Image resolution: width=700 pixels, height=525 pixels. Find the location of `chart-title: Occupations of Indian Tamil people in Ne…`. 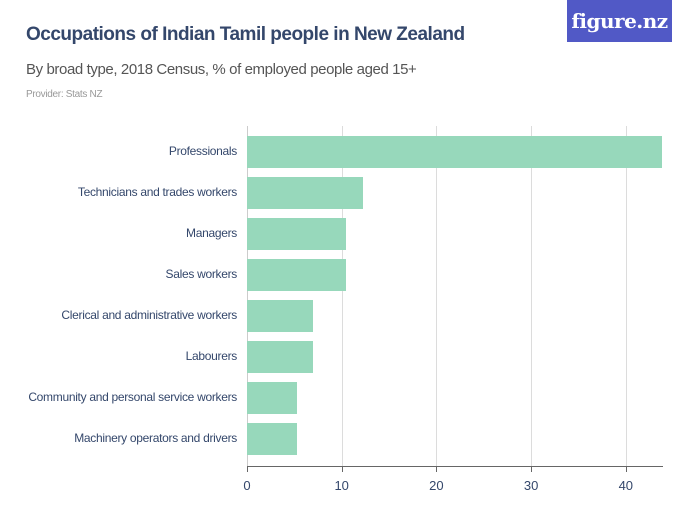

chart-title: Occupations of Indian Tamil people in Ne… is located at coordinates (245, 34).